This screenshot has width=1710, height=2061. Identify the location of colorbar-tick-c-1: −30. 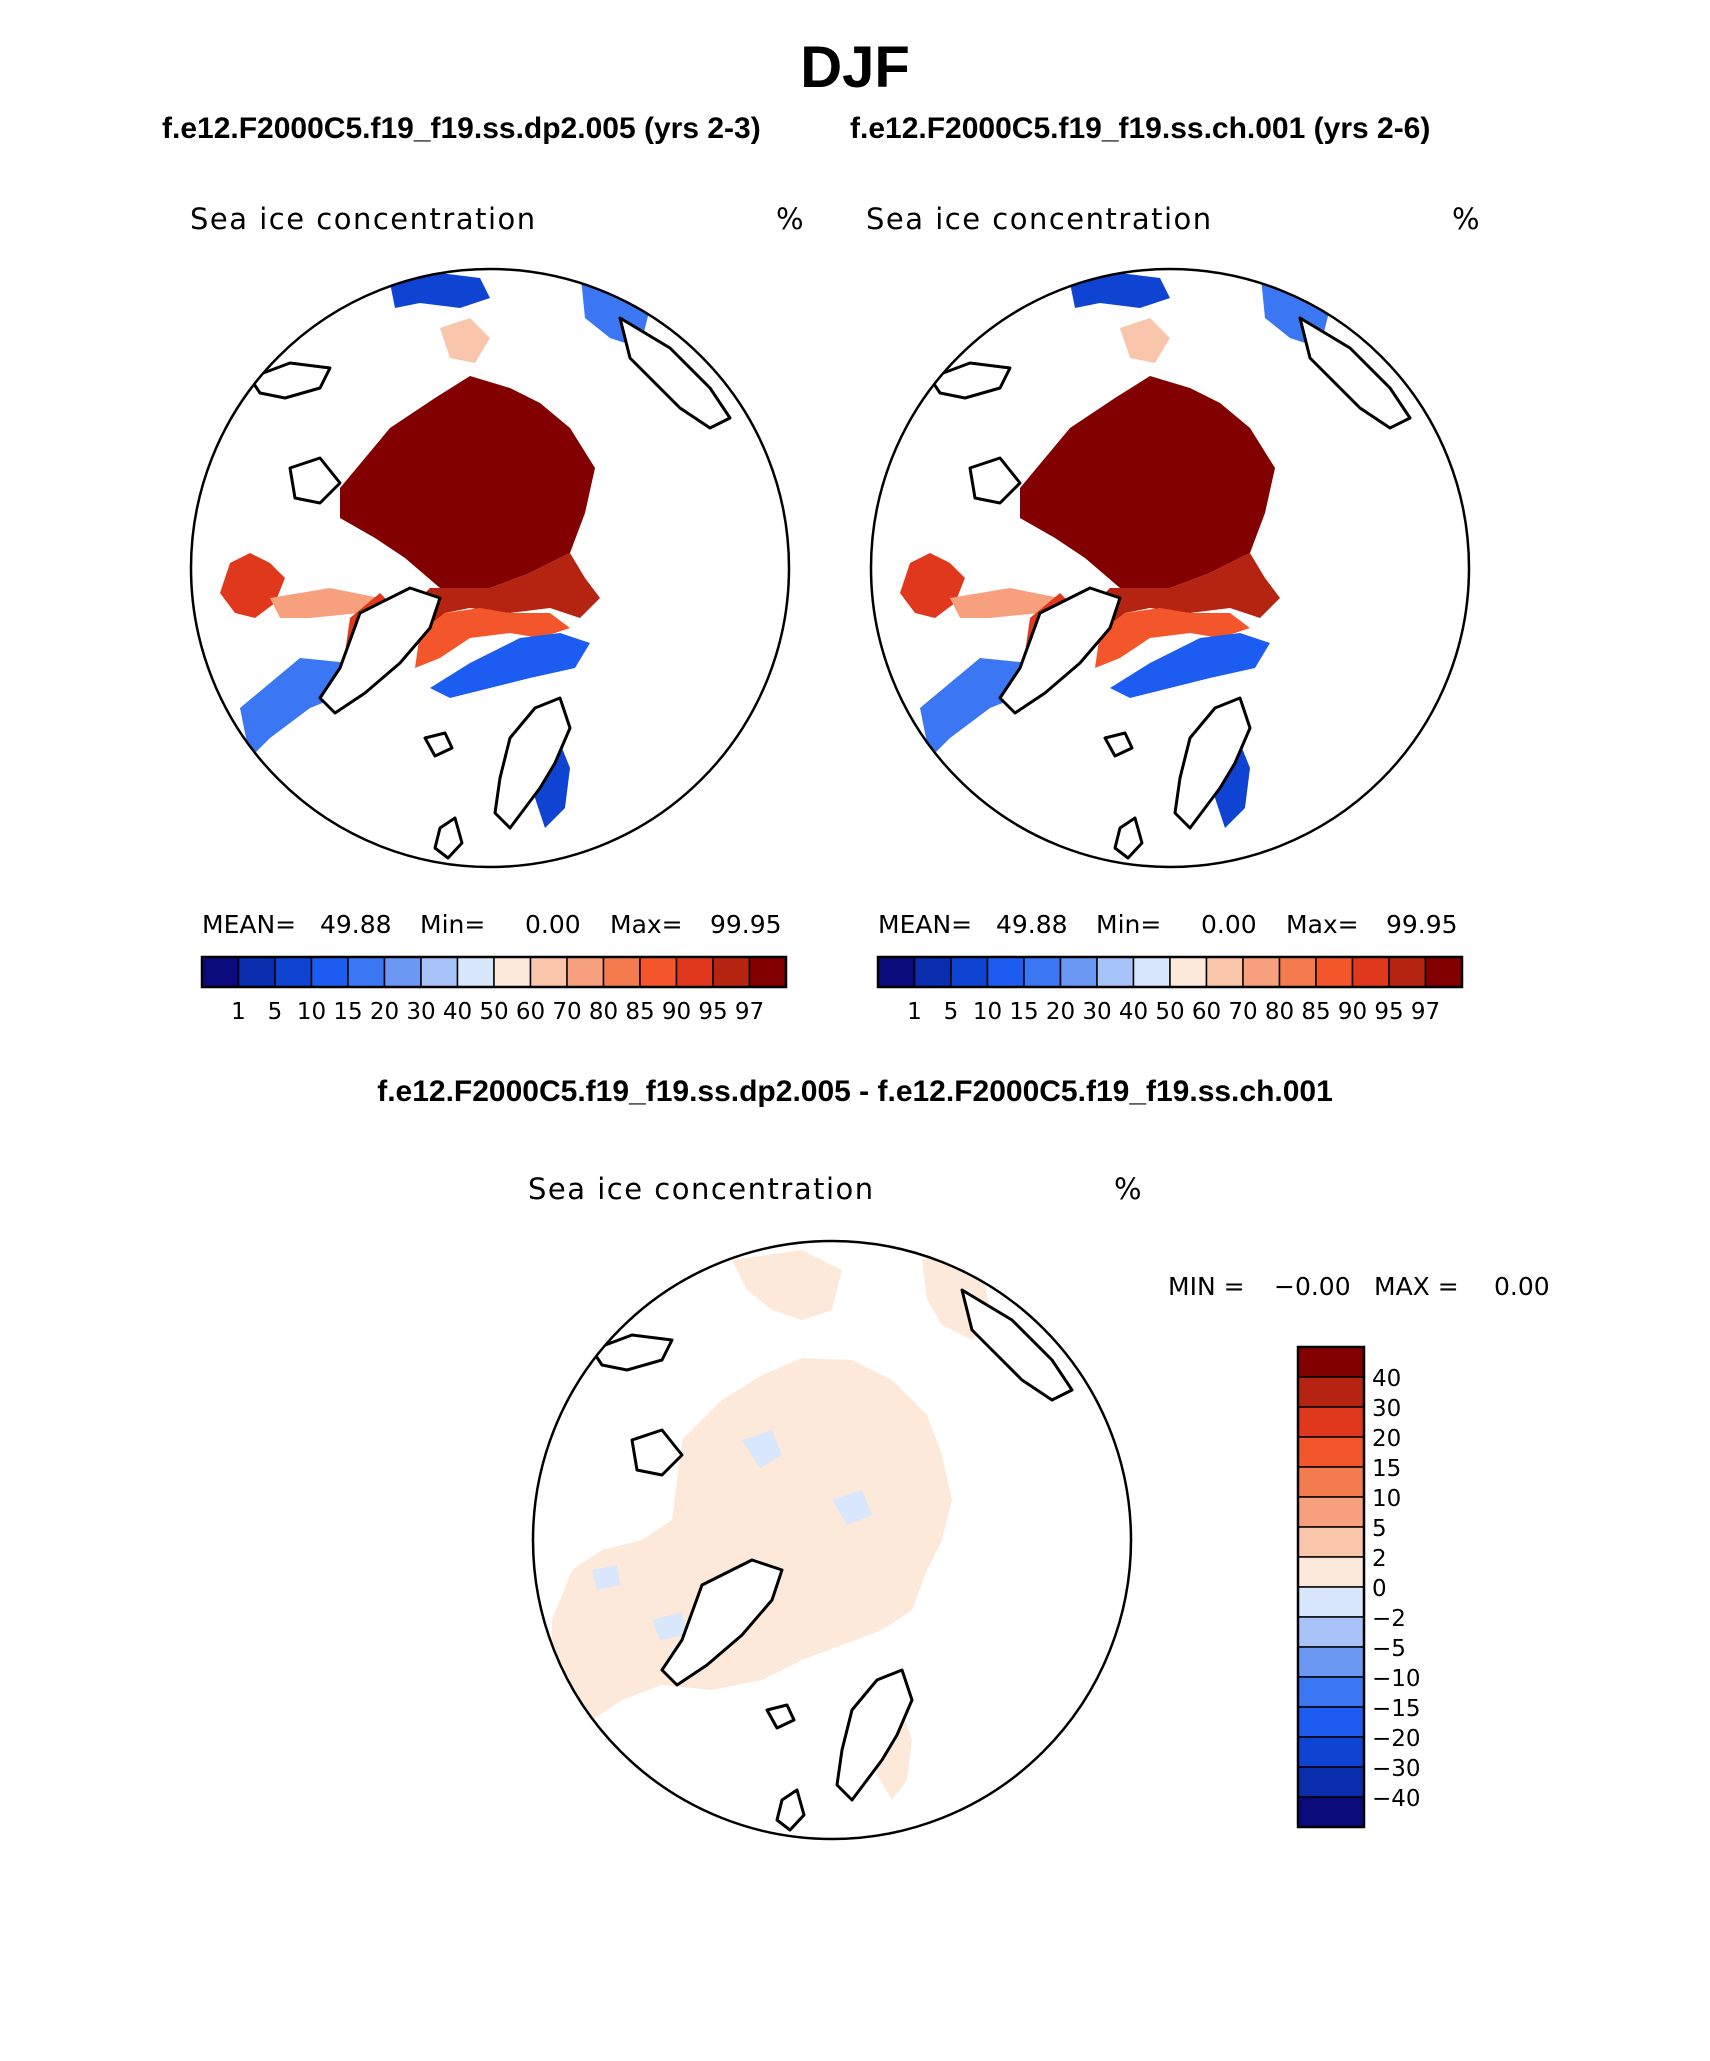
(1396, 1769).